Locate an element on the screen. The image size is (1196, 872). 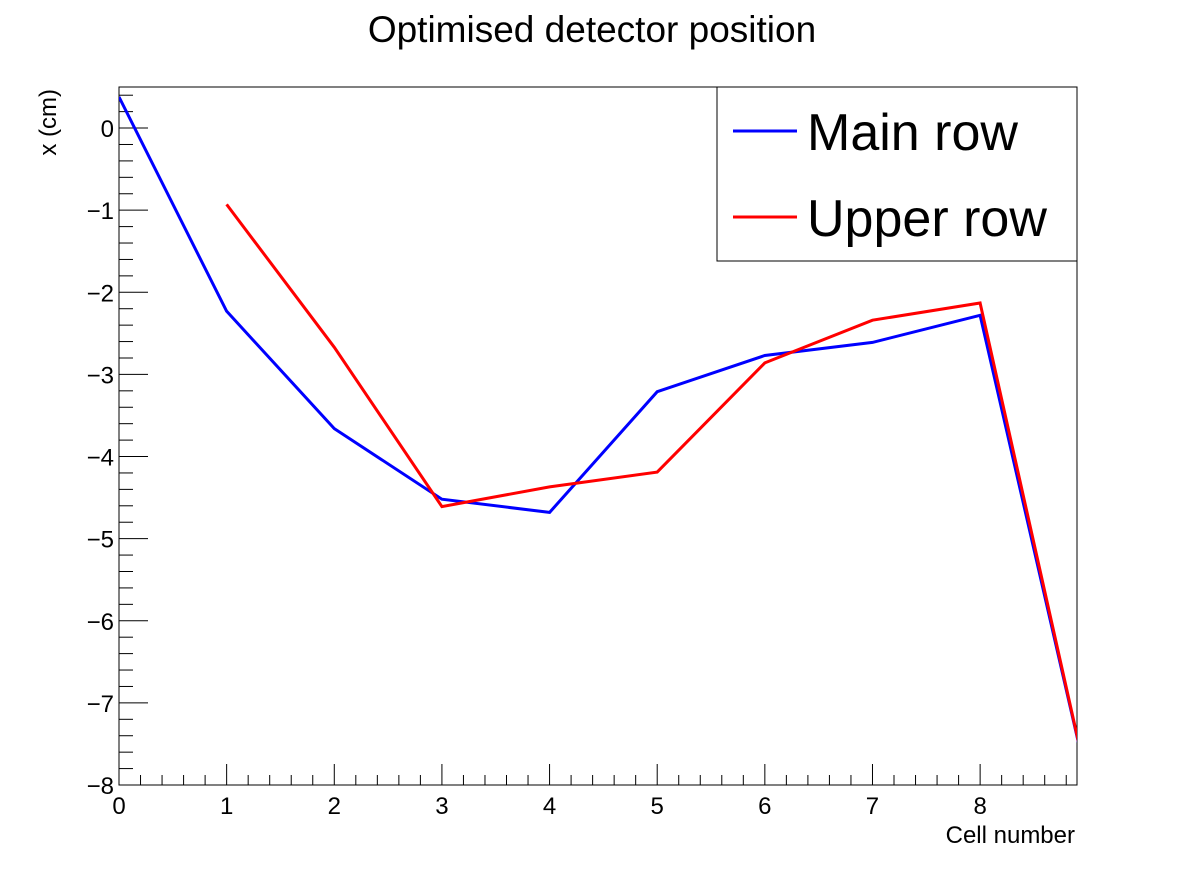
x-tick-label: 7 is located at coordinates (872, 806).